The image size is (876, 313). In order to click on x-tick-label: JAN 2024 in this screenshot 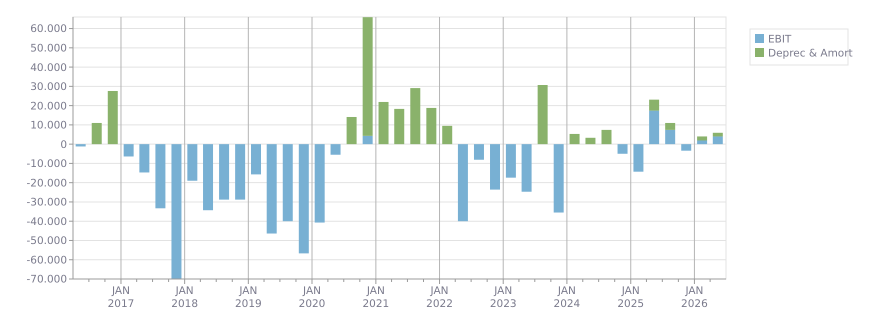, I will do `click(567, 297)`.